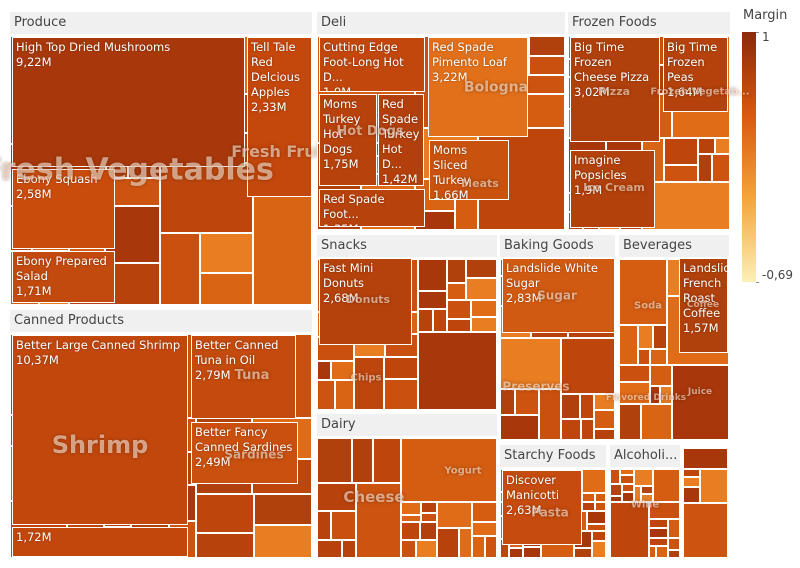  I want to click on group-header: Deli, so click(441, 23).